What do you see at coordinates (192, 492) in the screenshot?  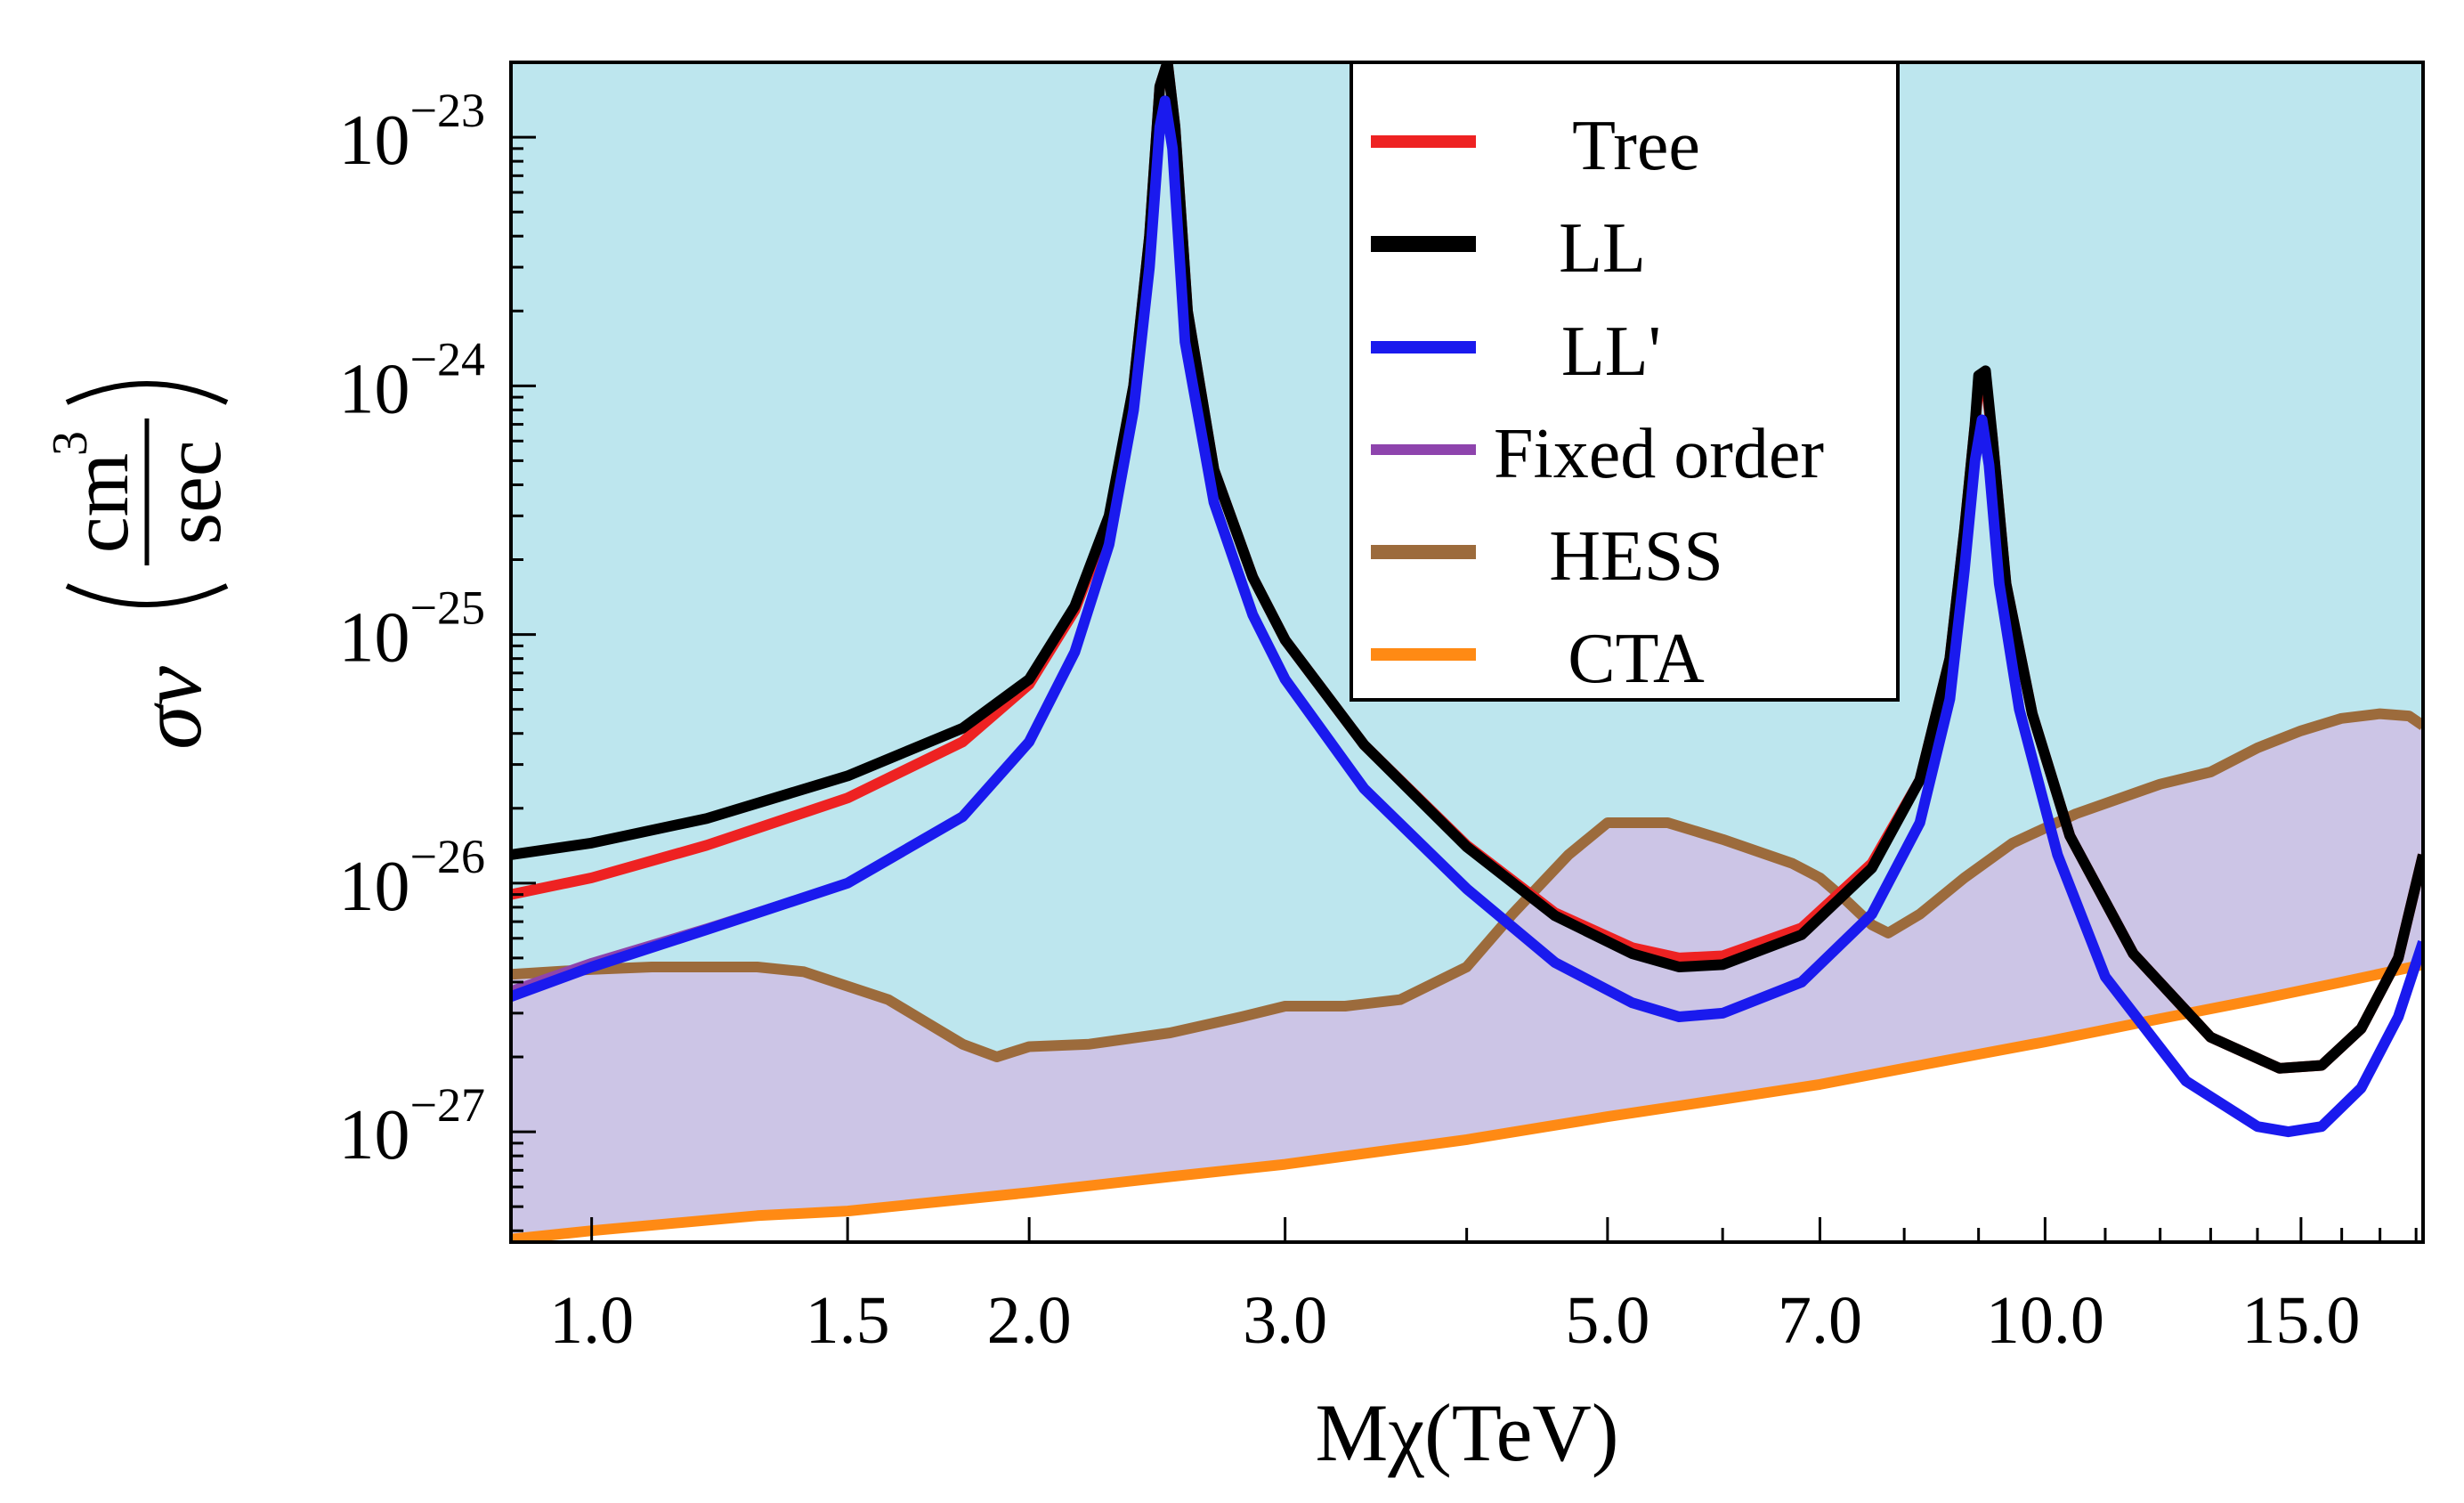 I see `y-axis-label-denominator: sec` at bounding box center [192, 492].